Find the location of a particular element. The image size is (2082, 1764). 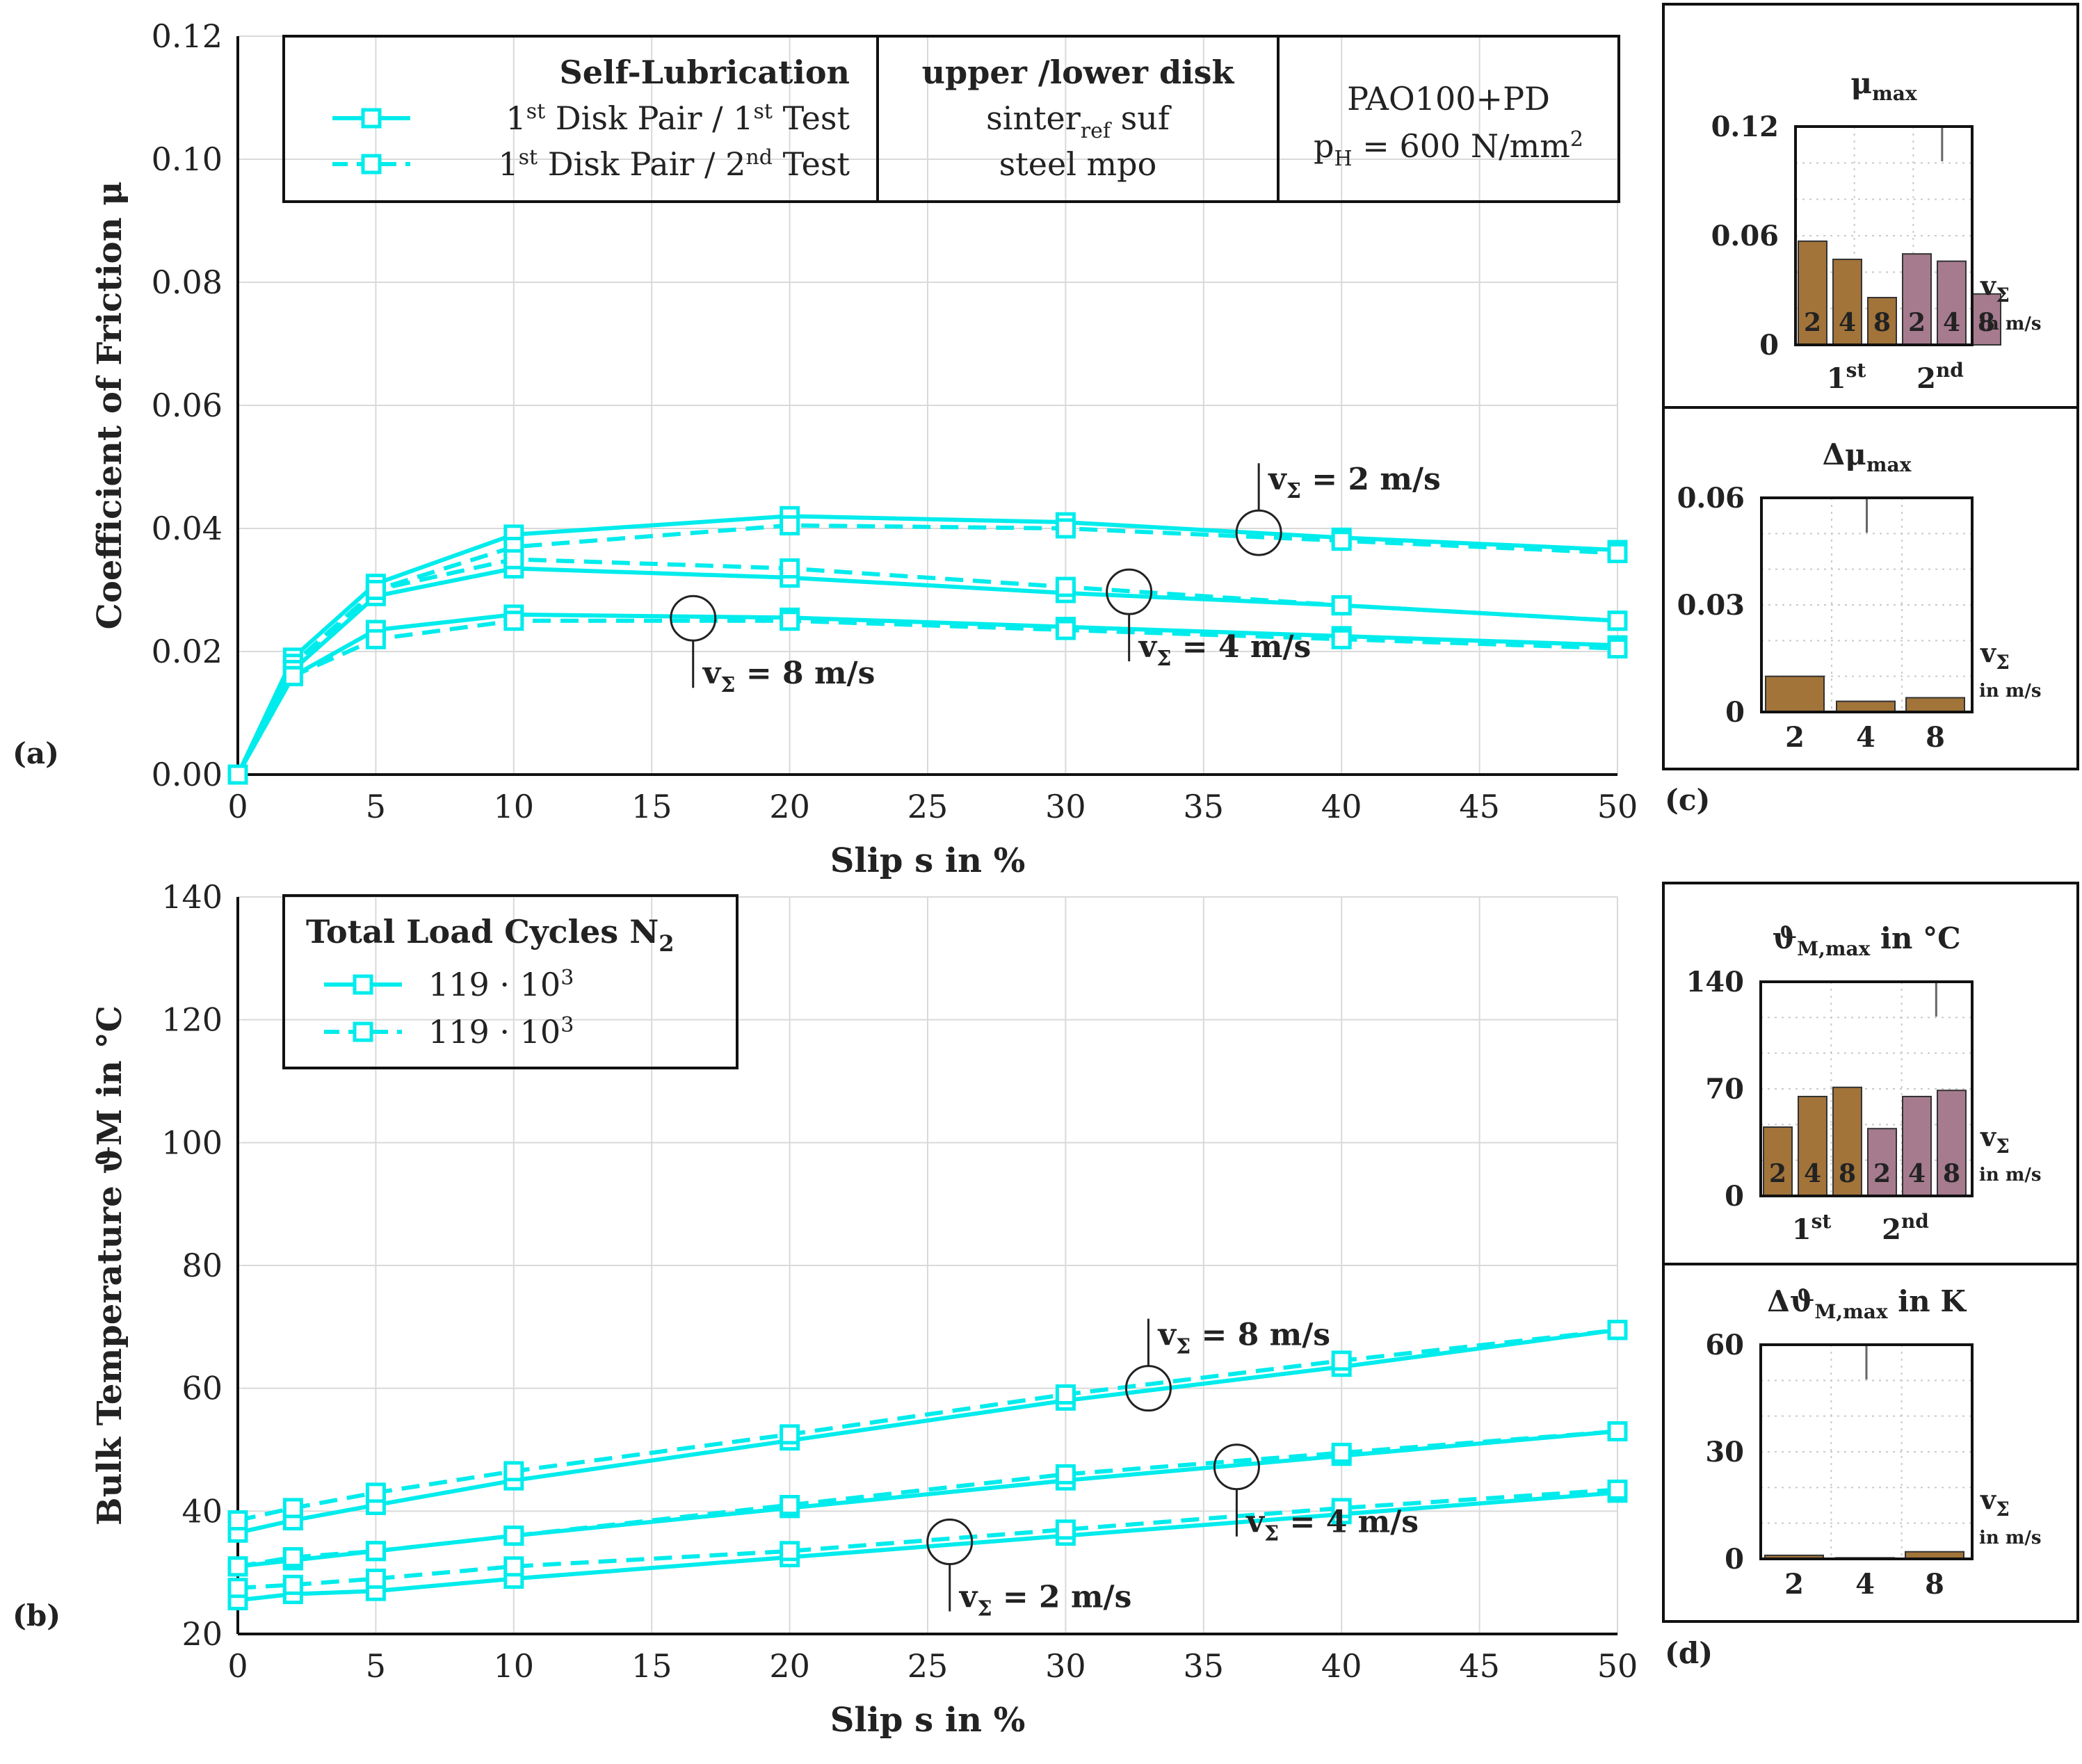

legend-b-entry-solid: 119 · 103 is located at coordinates (501, 984).